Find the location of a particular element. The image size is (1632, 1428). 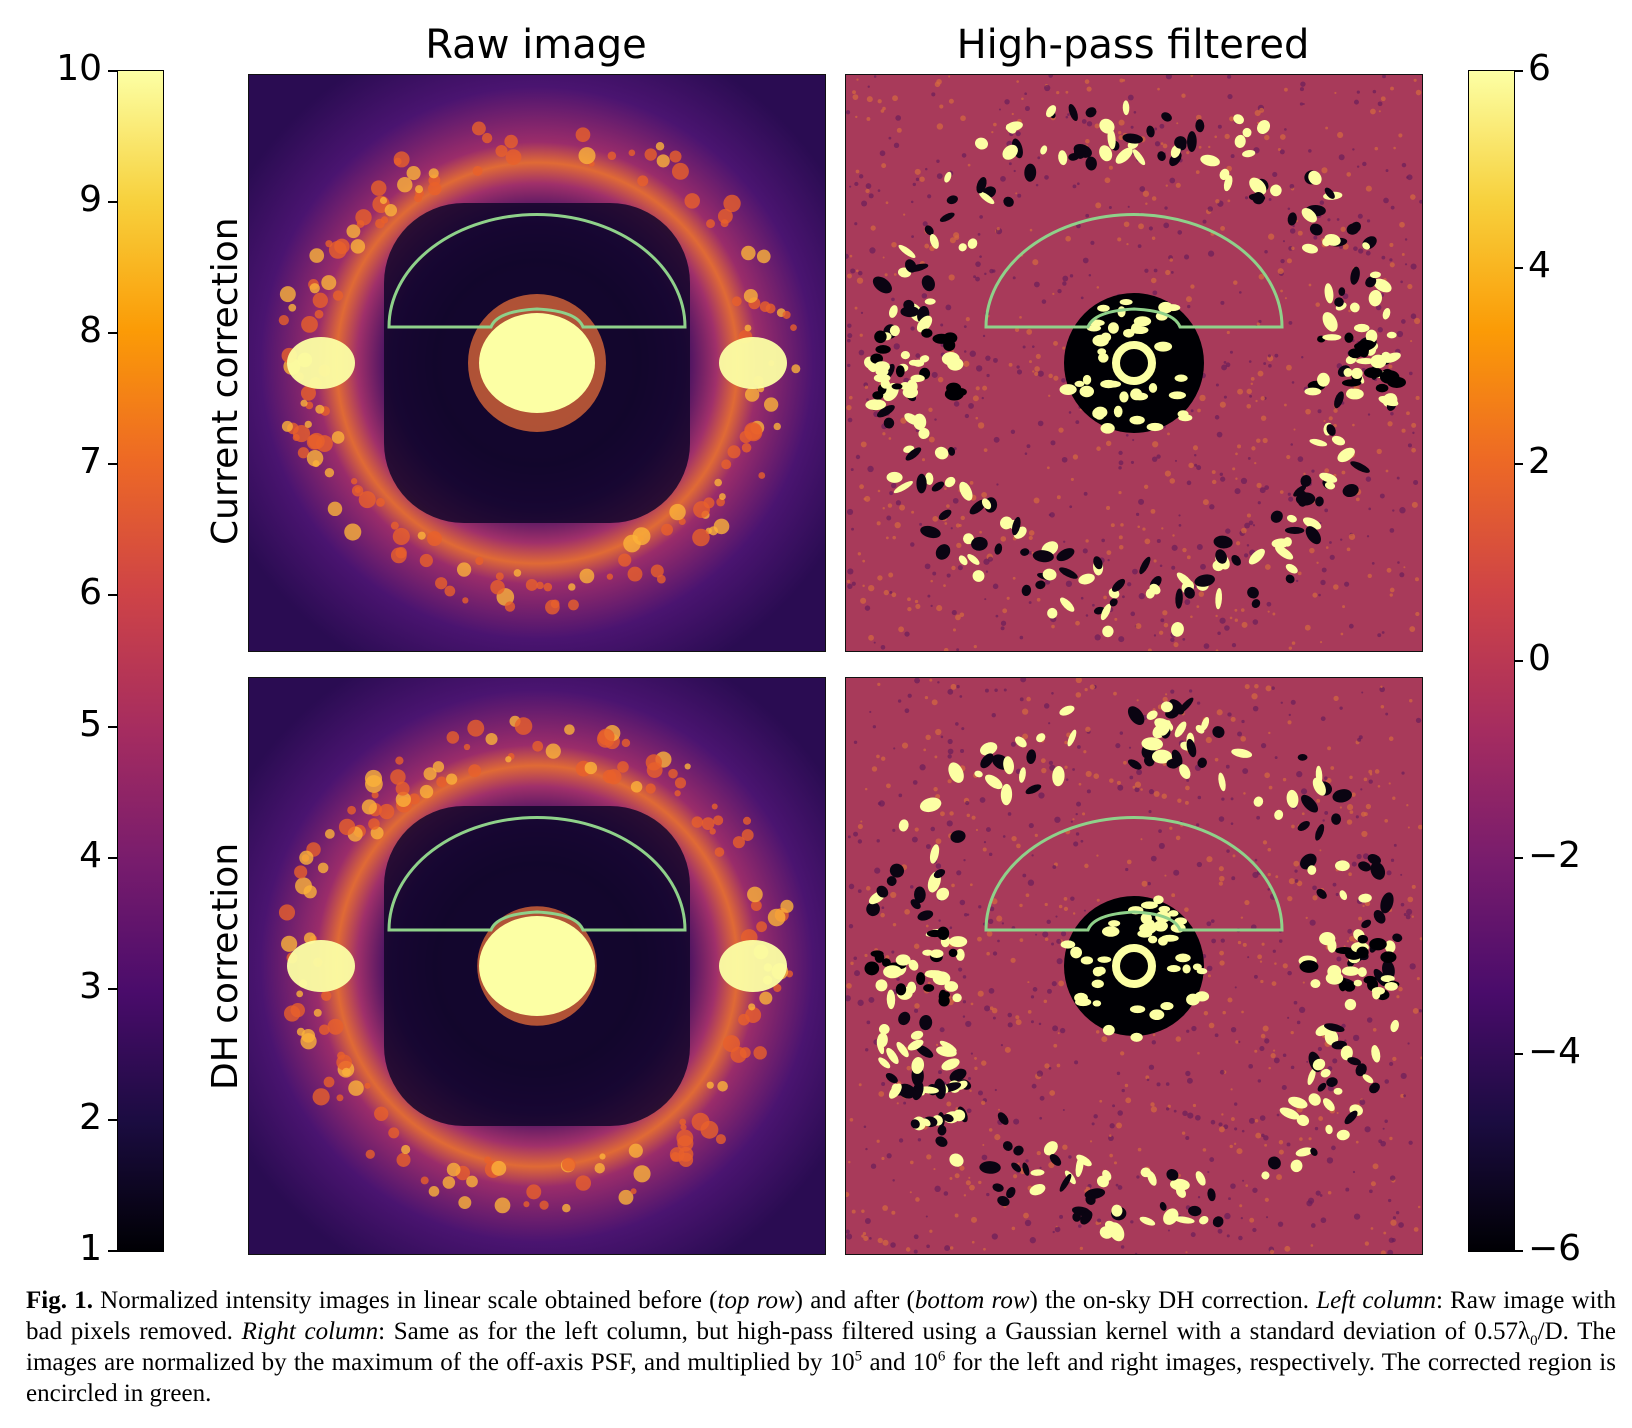

core-ring is located at coordinates (1134, 966).